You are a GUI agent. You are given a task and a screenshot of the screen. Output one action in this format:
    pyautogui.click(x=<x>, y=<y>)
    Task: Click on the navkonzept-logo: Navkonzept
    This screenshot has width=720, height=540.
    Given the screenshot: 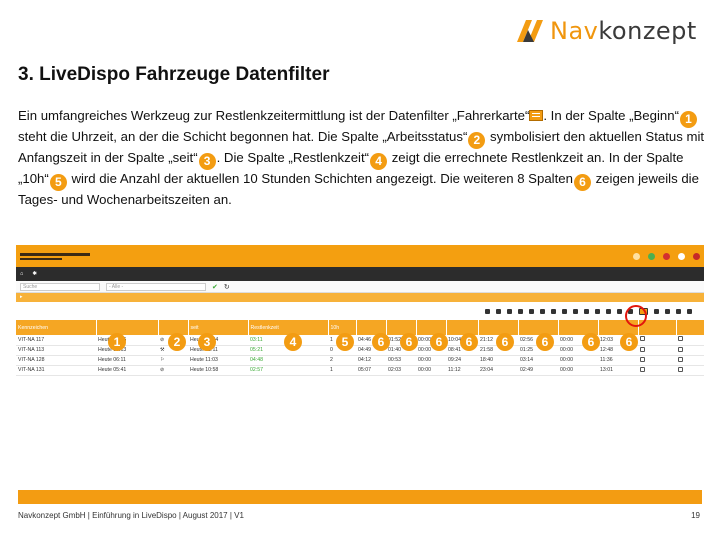 What is the action you would take?
    pyautogui.click(x=605, y=31)
    